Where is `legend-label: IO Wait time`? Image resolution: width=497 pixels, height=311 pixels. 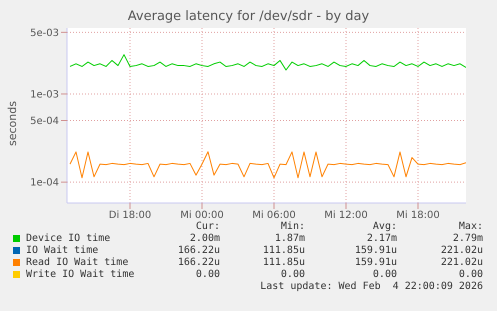 legend-label: IO Wait time is located at coordinates (62, 250).